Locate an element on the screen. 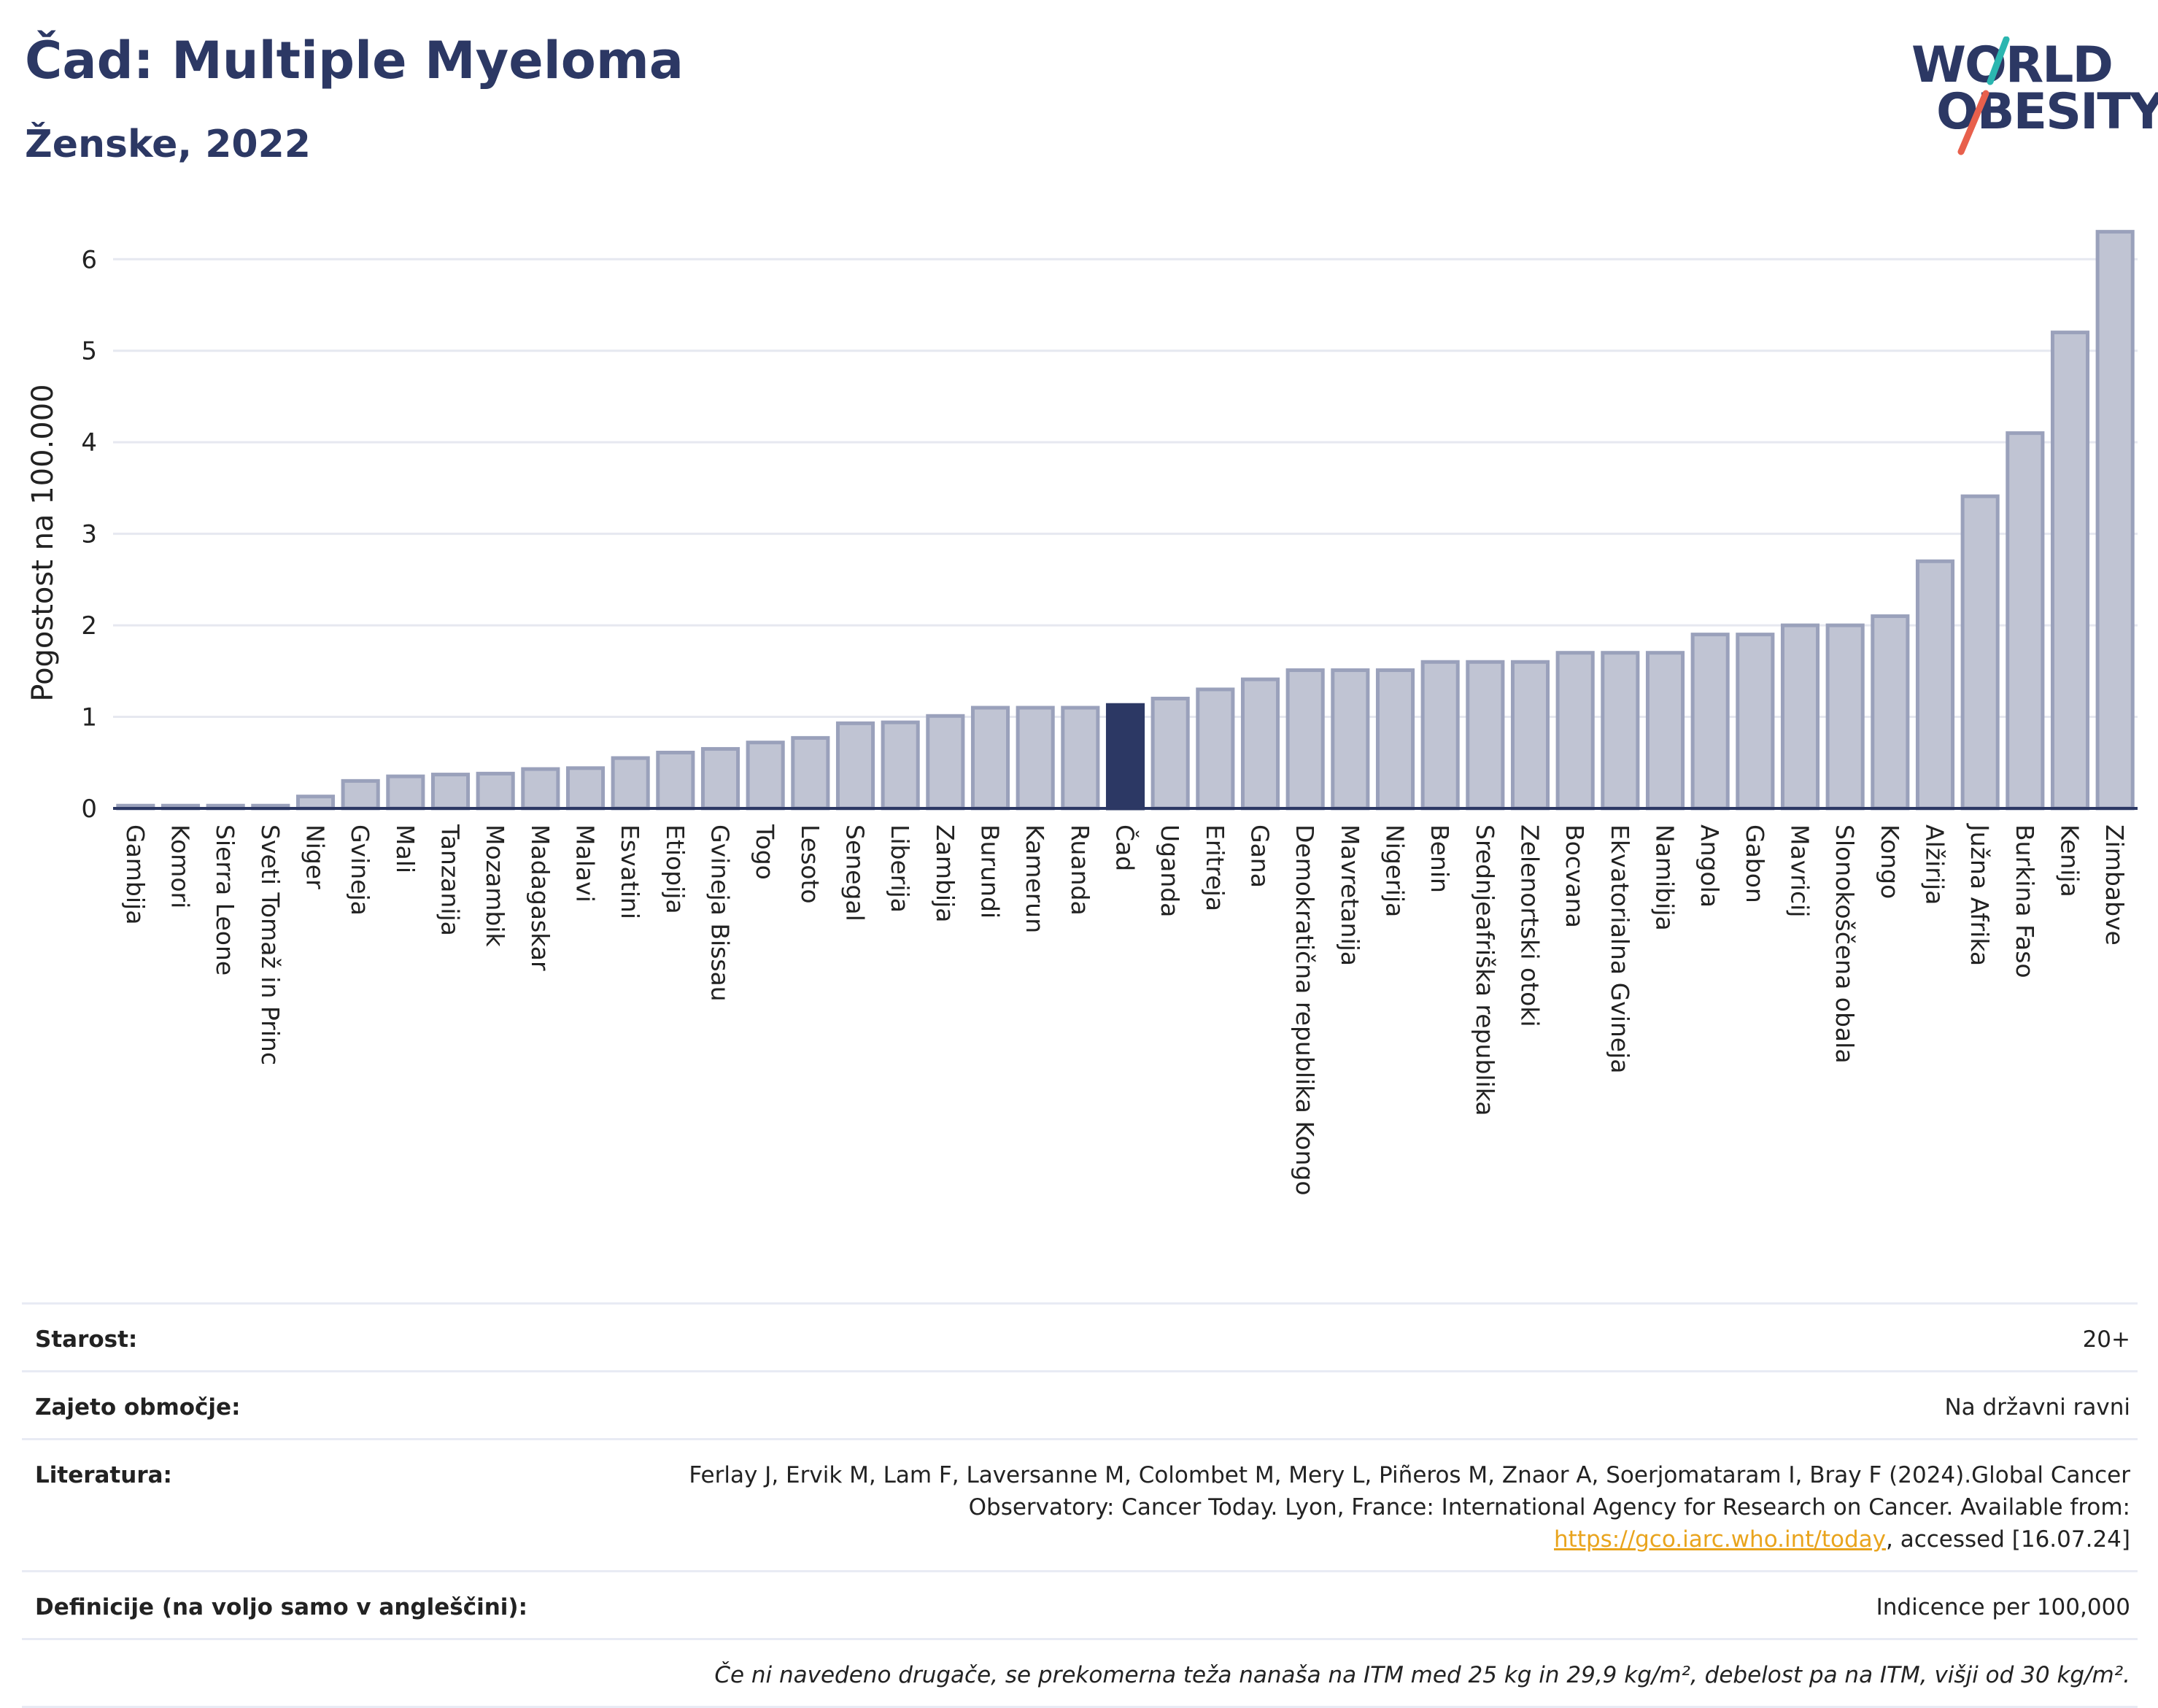  x-tick-label: Namibija is located at coordinates (1665, 878).